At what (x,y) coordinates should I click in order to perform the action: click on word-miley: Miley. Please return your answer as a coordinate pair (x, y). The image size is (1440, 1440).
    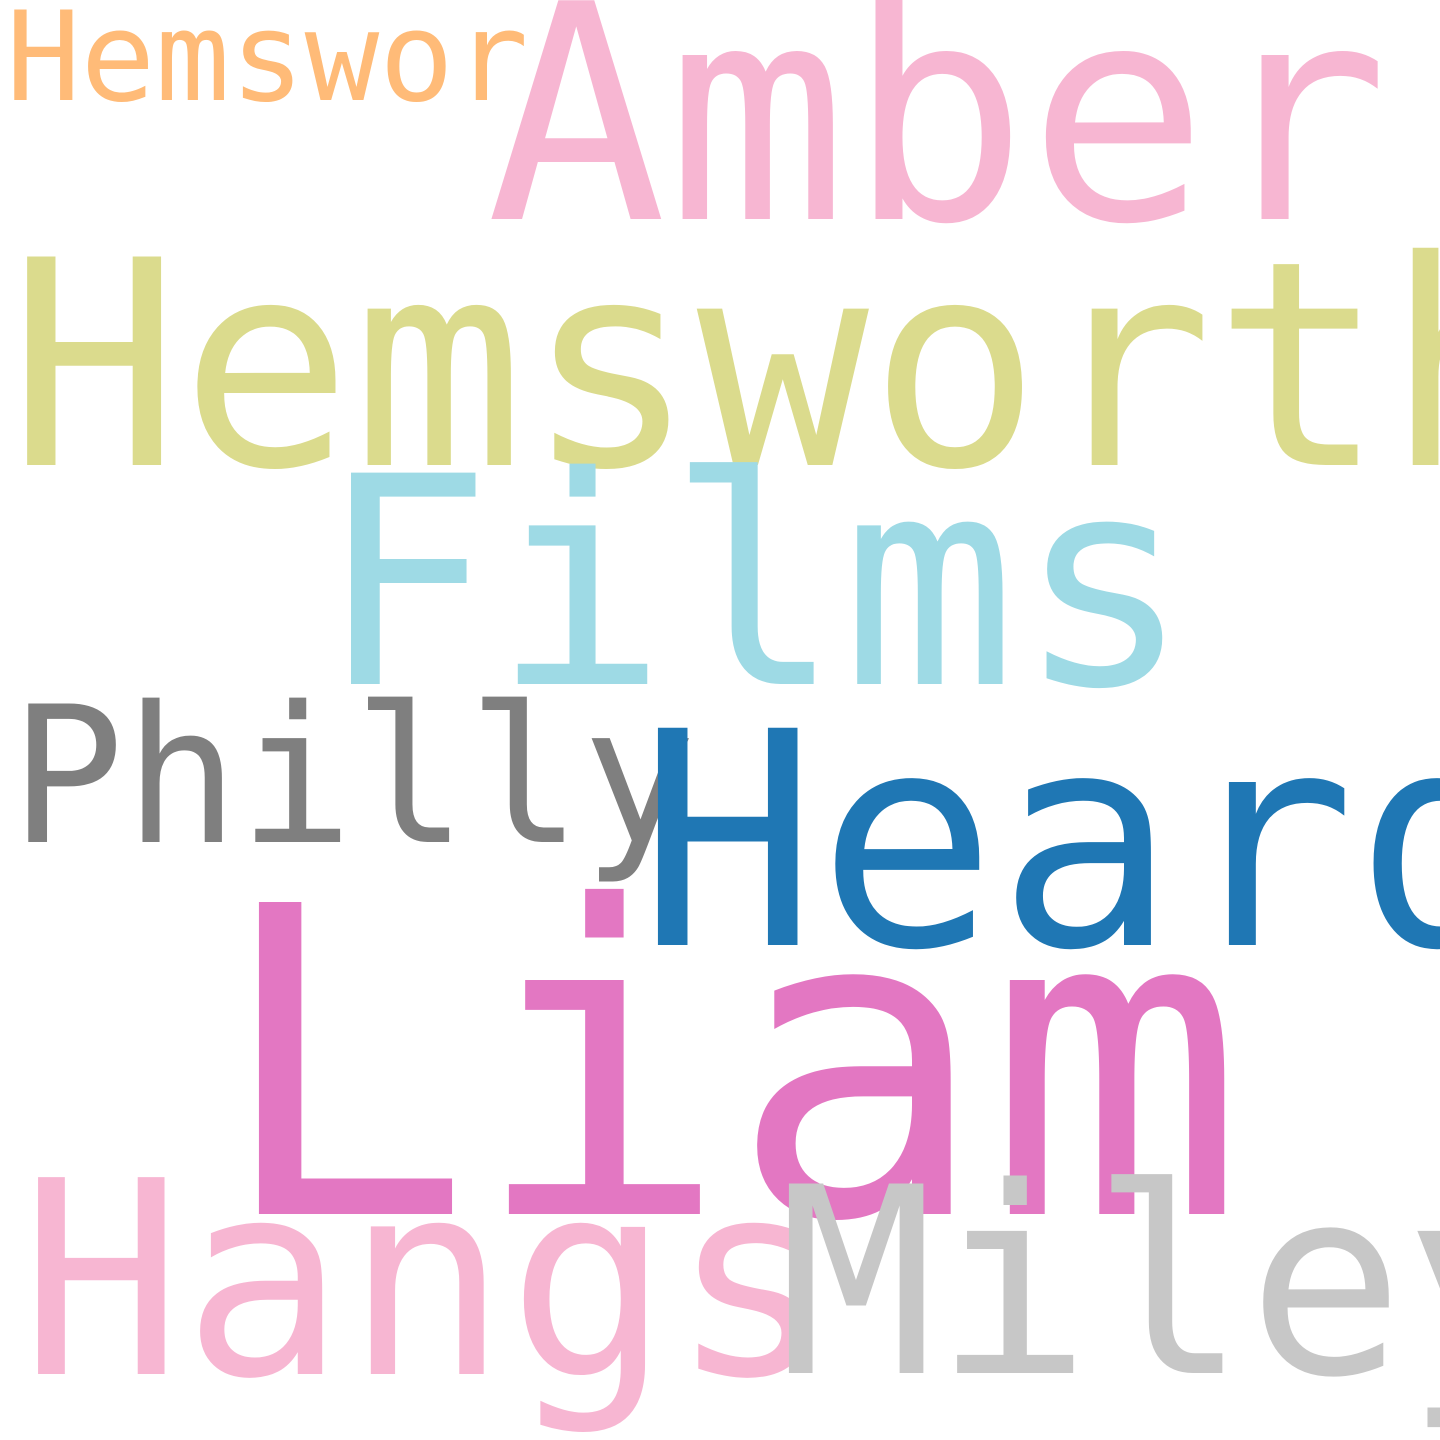
    Looking at the image, I should click on (1109, 1284).